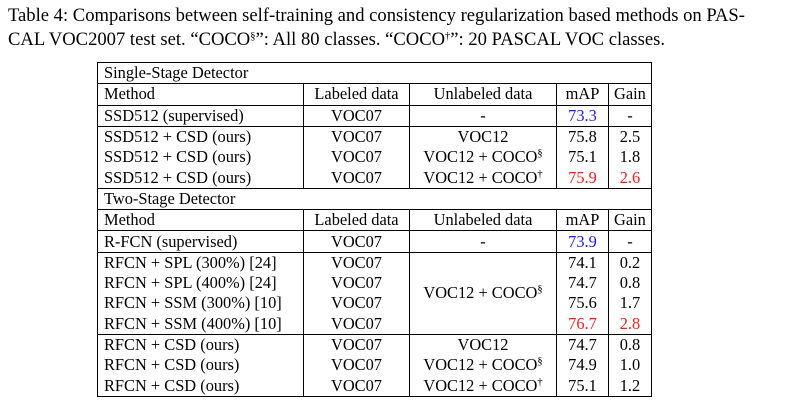  I want to click on method-cell: RFCN + SPL (400%) [24], so click(200, 283).